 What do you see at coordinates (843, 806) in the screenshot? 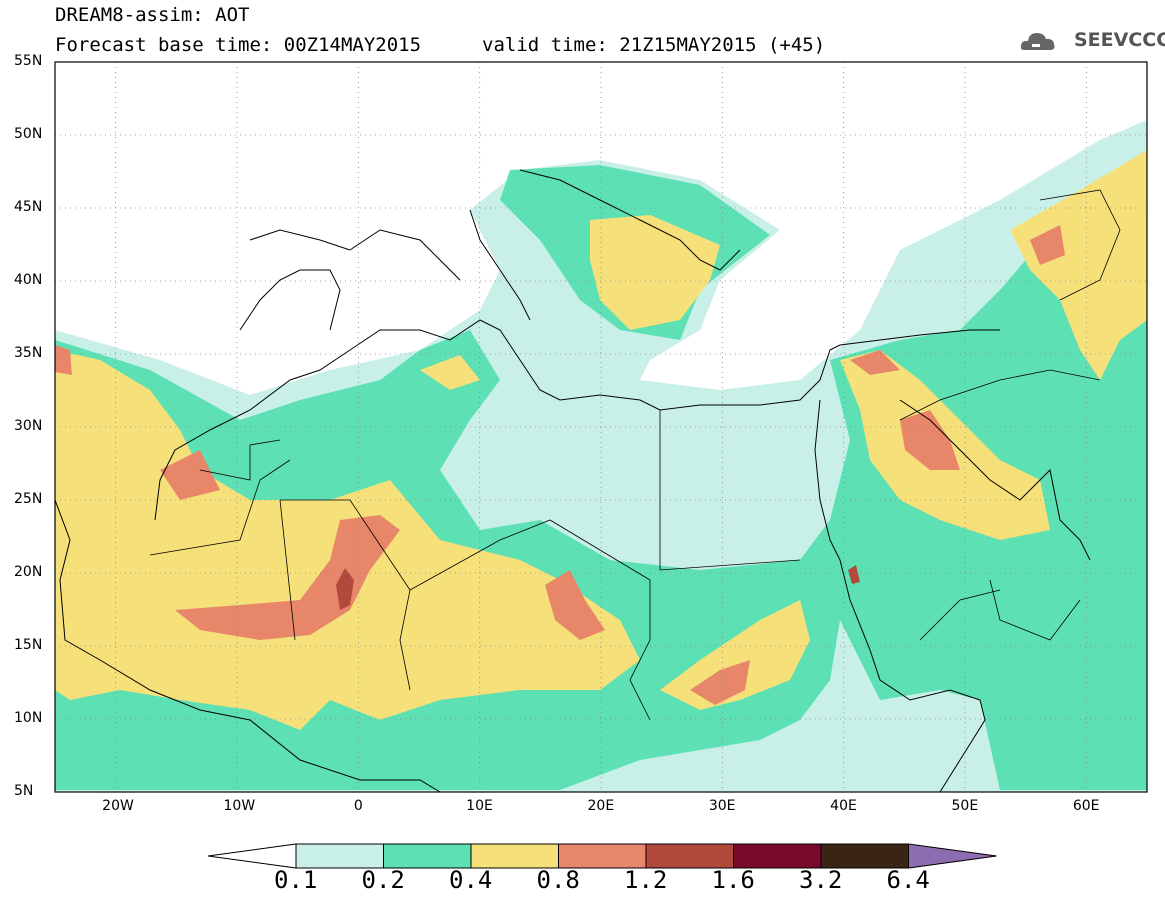
I see `lon-tick-label: 40E` at bounding box center [843, 806].